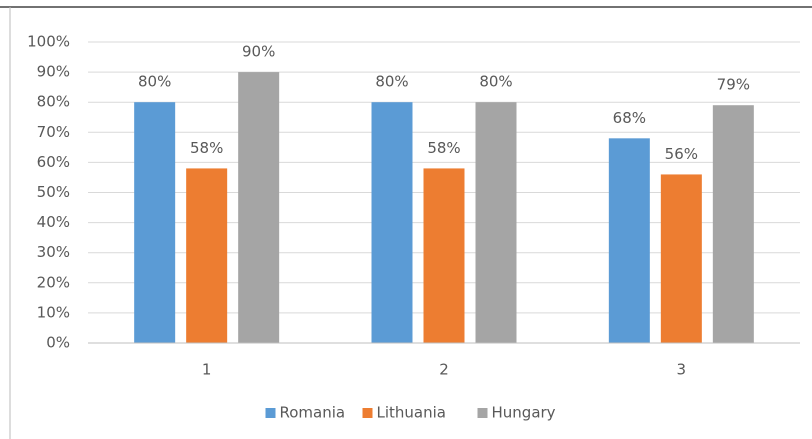 Image resolution: width=812 pixels, height=439 pixels. I want to click on x-tick-label: 2, so click(444, 370).